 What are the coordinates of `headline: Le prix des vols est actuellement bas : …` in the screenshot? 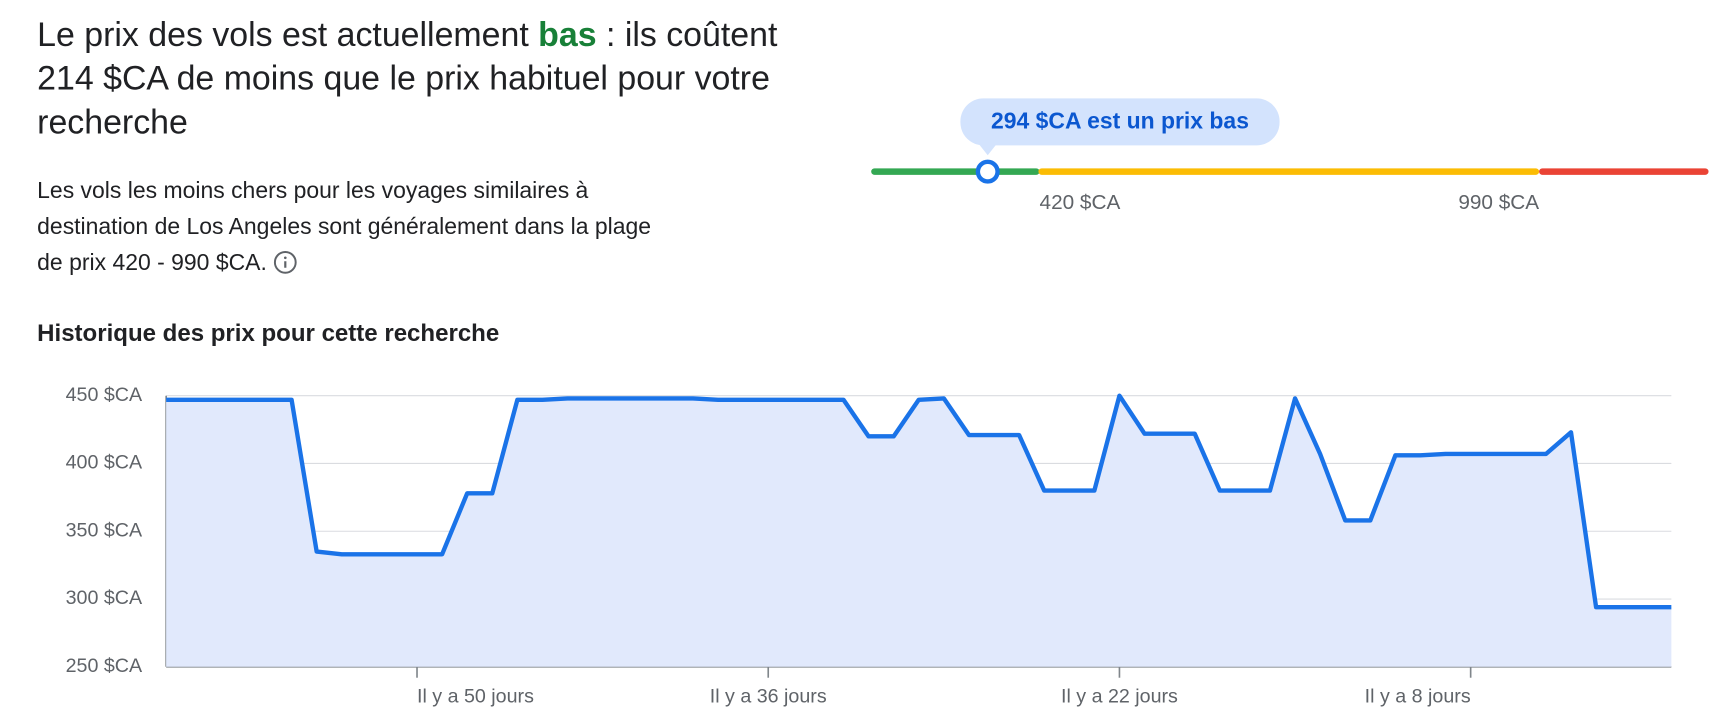 It's located at (419, 78).